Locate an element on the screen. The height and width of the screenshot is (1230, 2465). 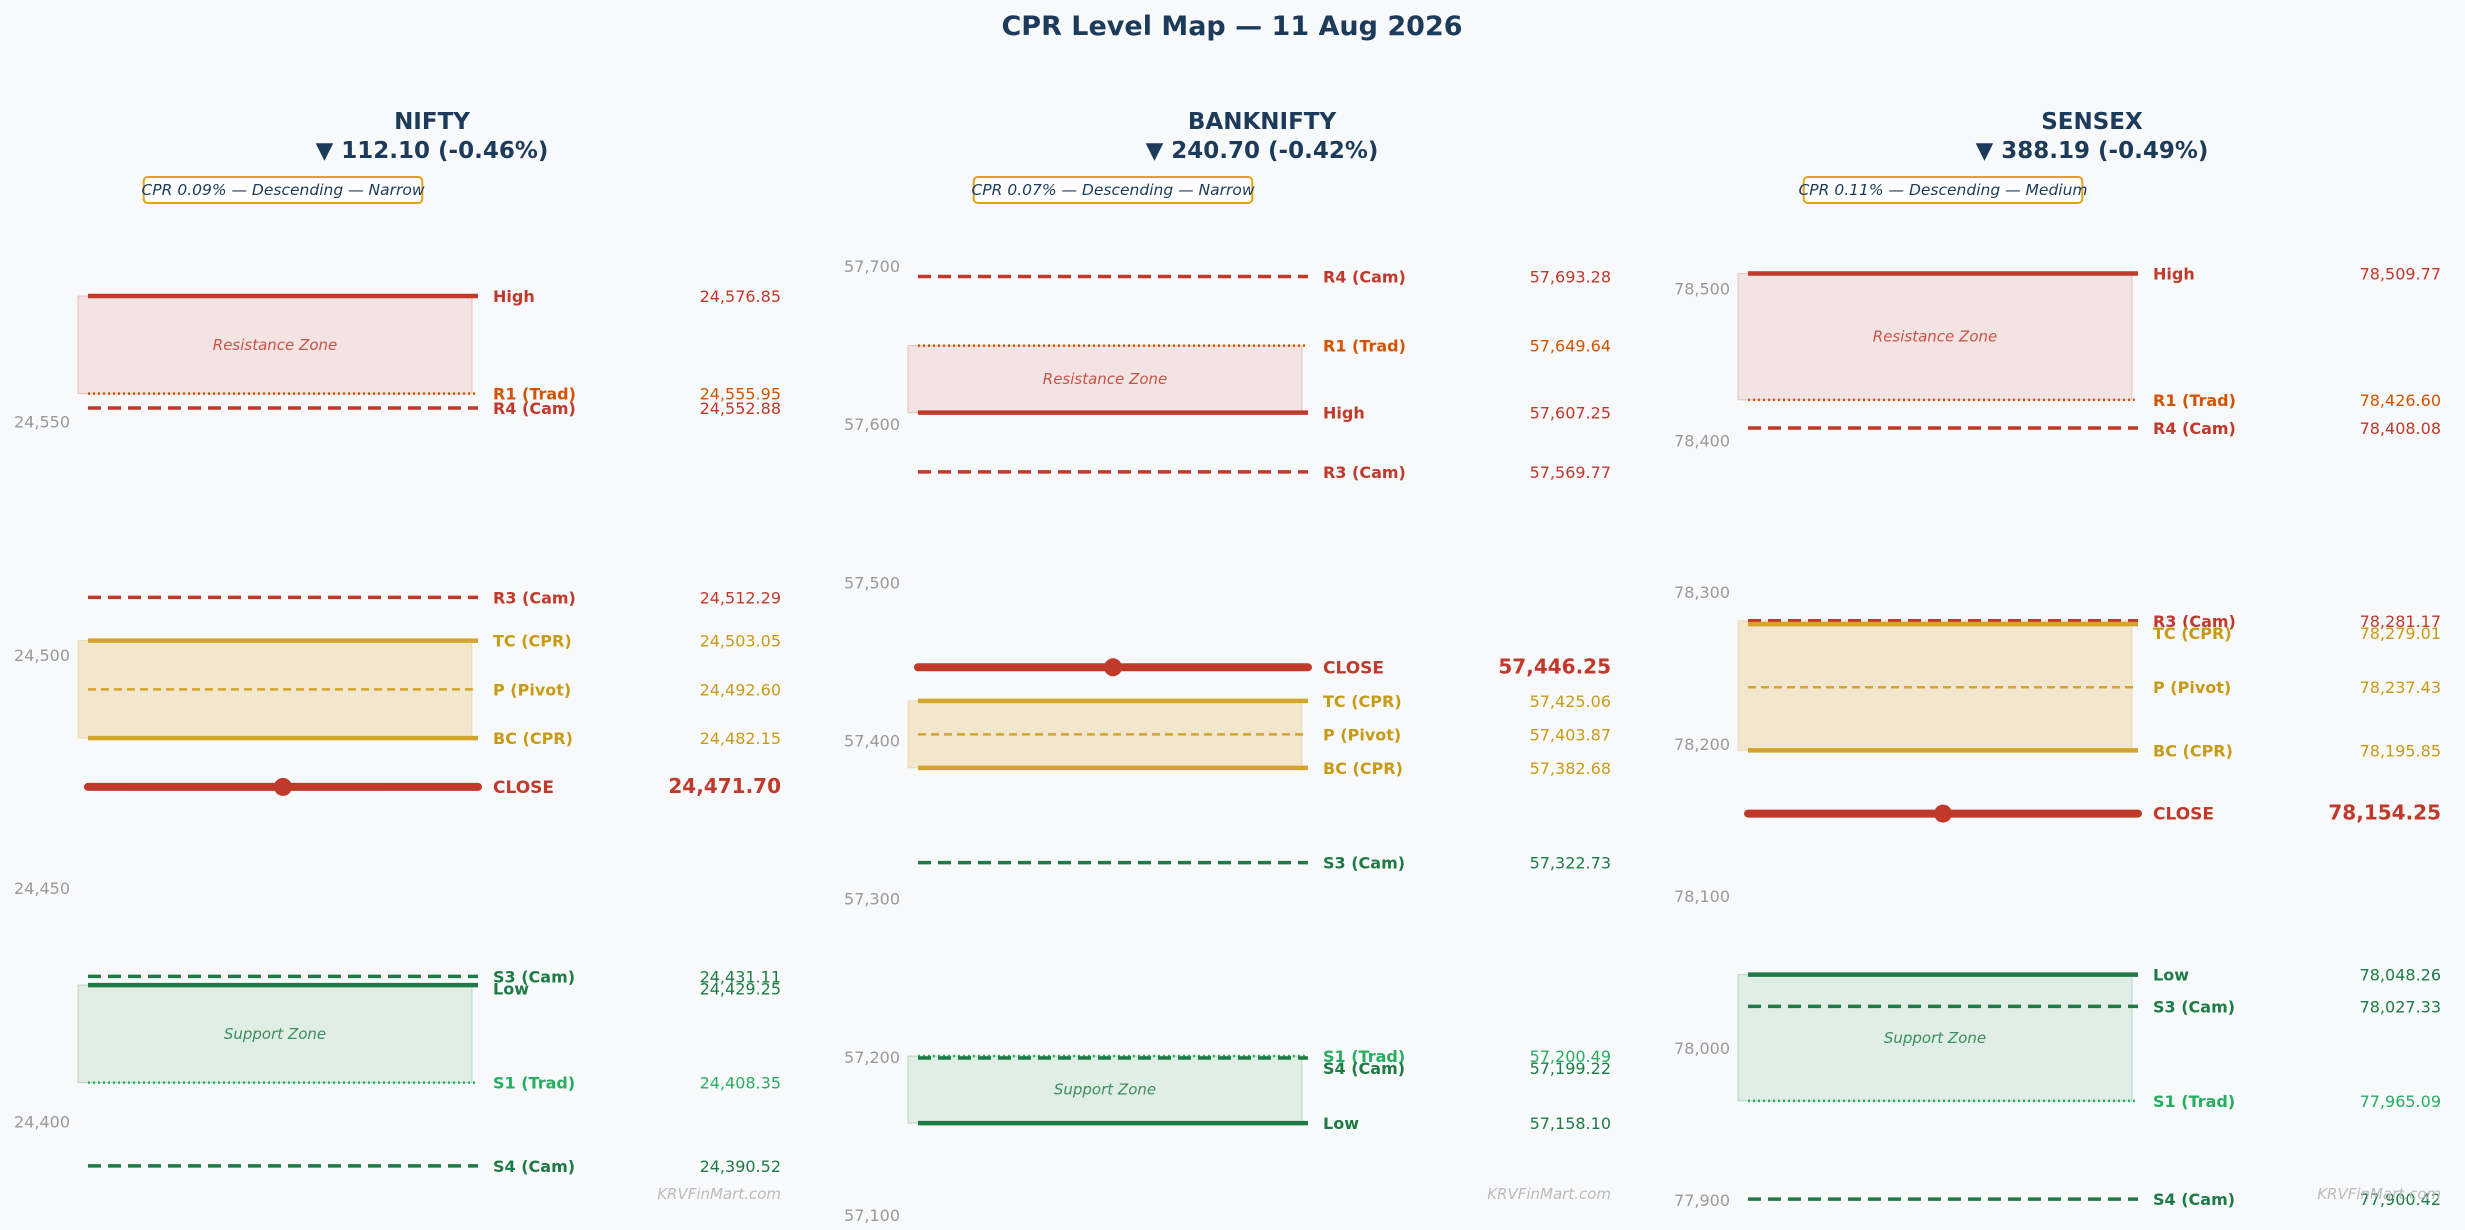
cpr-badge: CPR 0.07% — Descending — Narrow is located at coordinates (1113, 190).